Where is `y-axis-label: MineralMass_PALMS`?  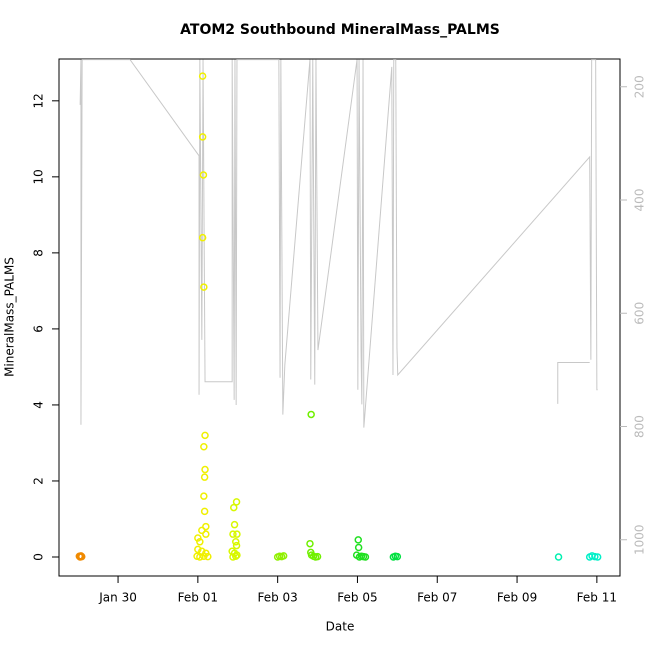 y-axis-label: MineralMass_PALMS is located at coordinates (10, 317).